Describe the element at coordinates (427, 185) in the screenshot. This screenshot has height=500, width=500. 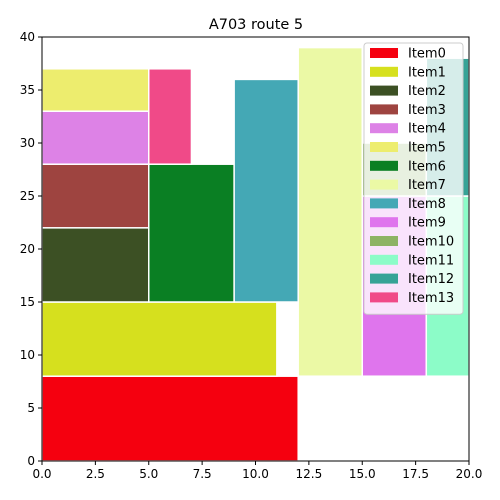
I see `legend-label: Item7` at that location.